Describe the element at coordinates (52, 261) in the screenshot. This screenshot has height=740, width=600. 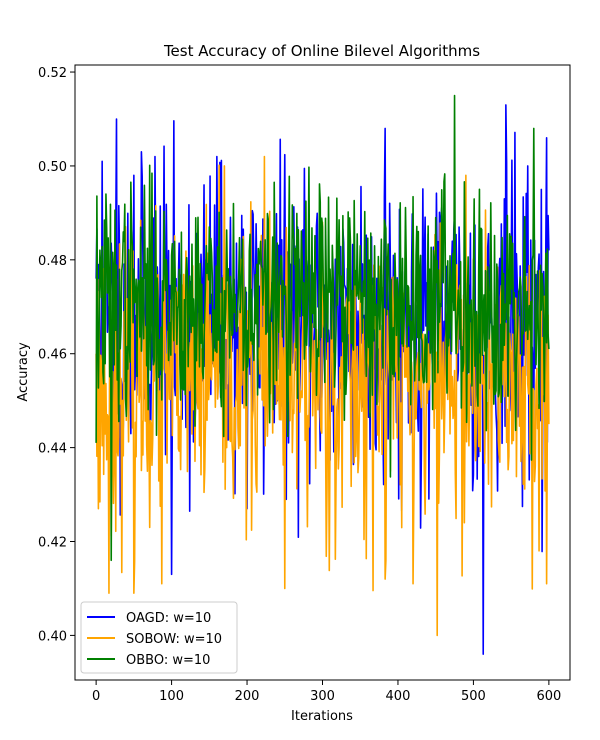
I see `y-tick-label: 0.48` at that location.